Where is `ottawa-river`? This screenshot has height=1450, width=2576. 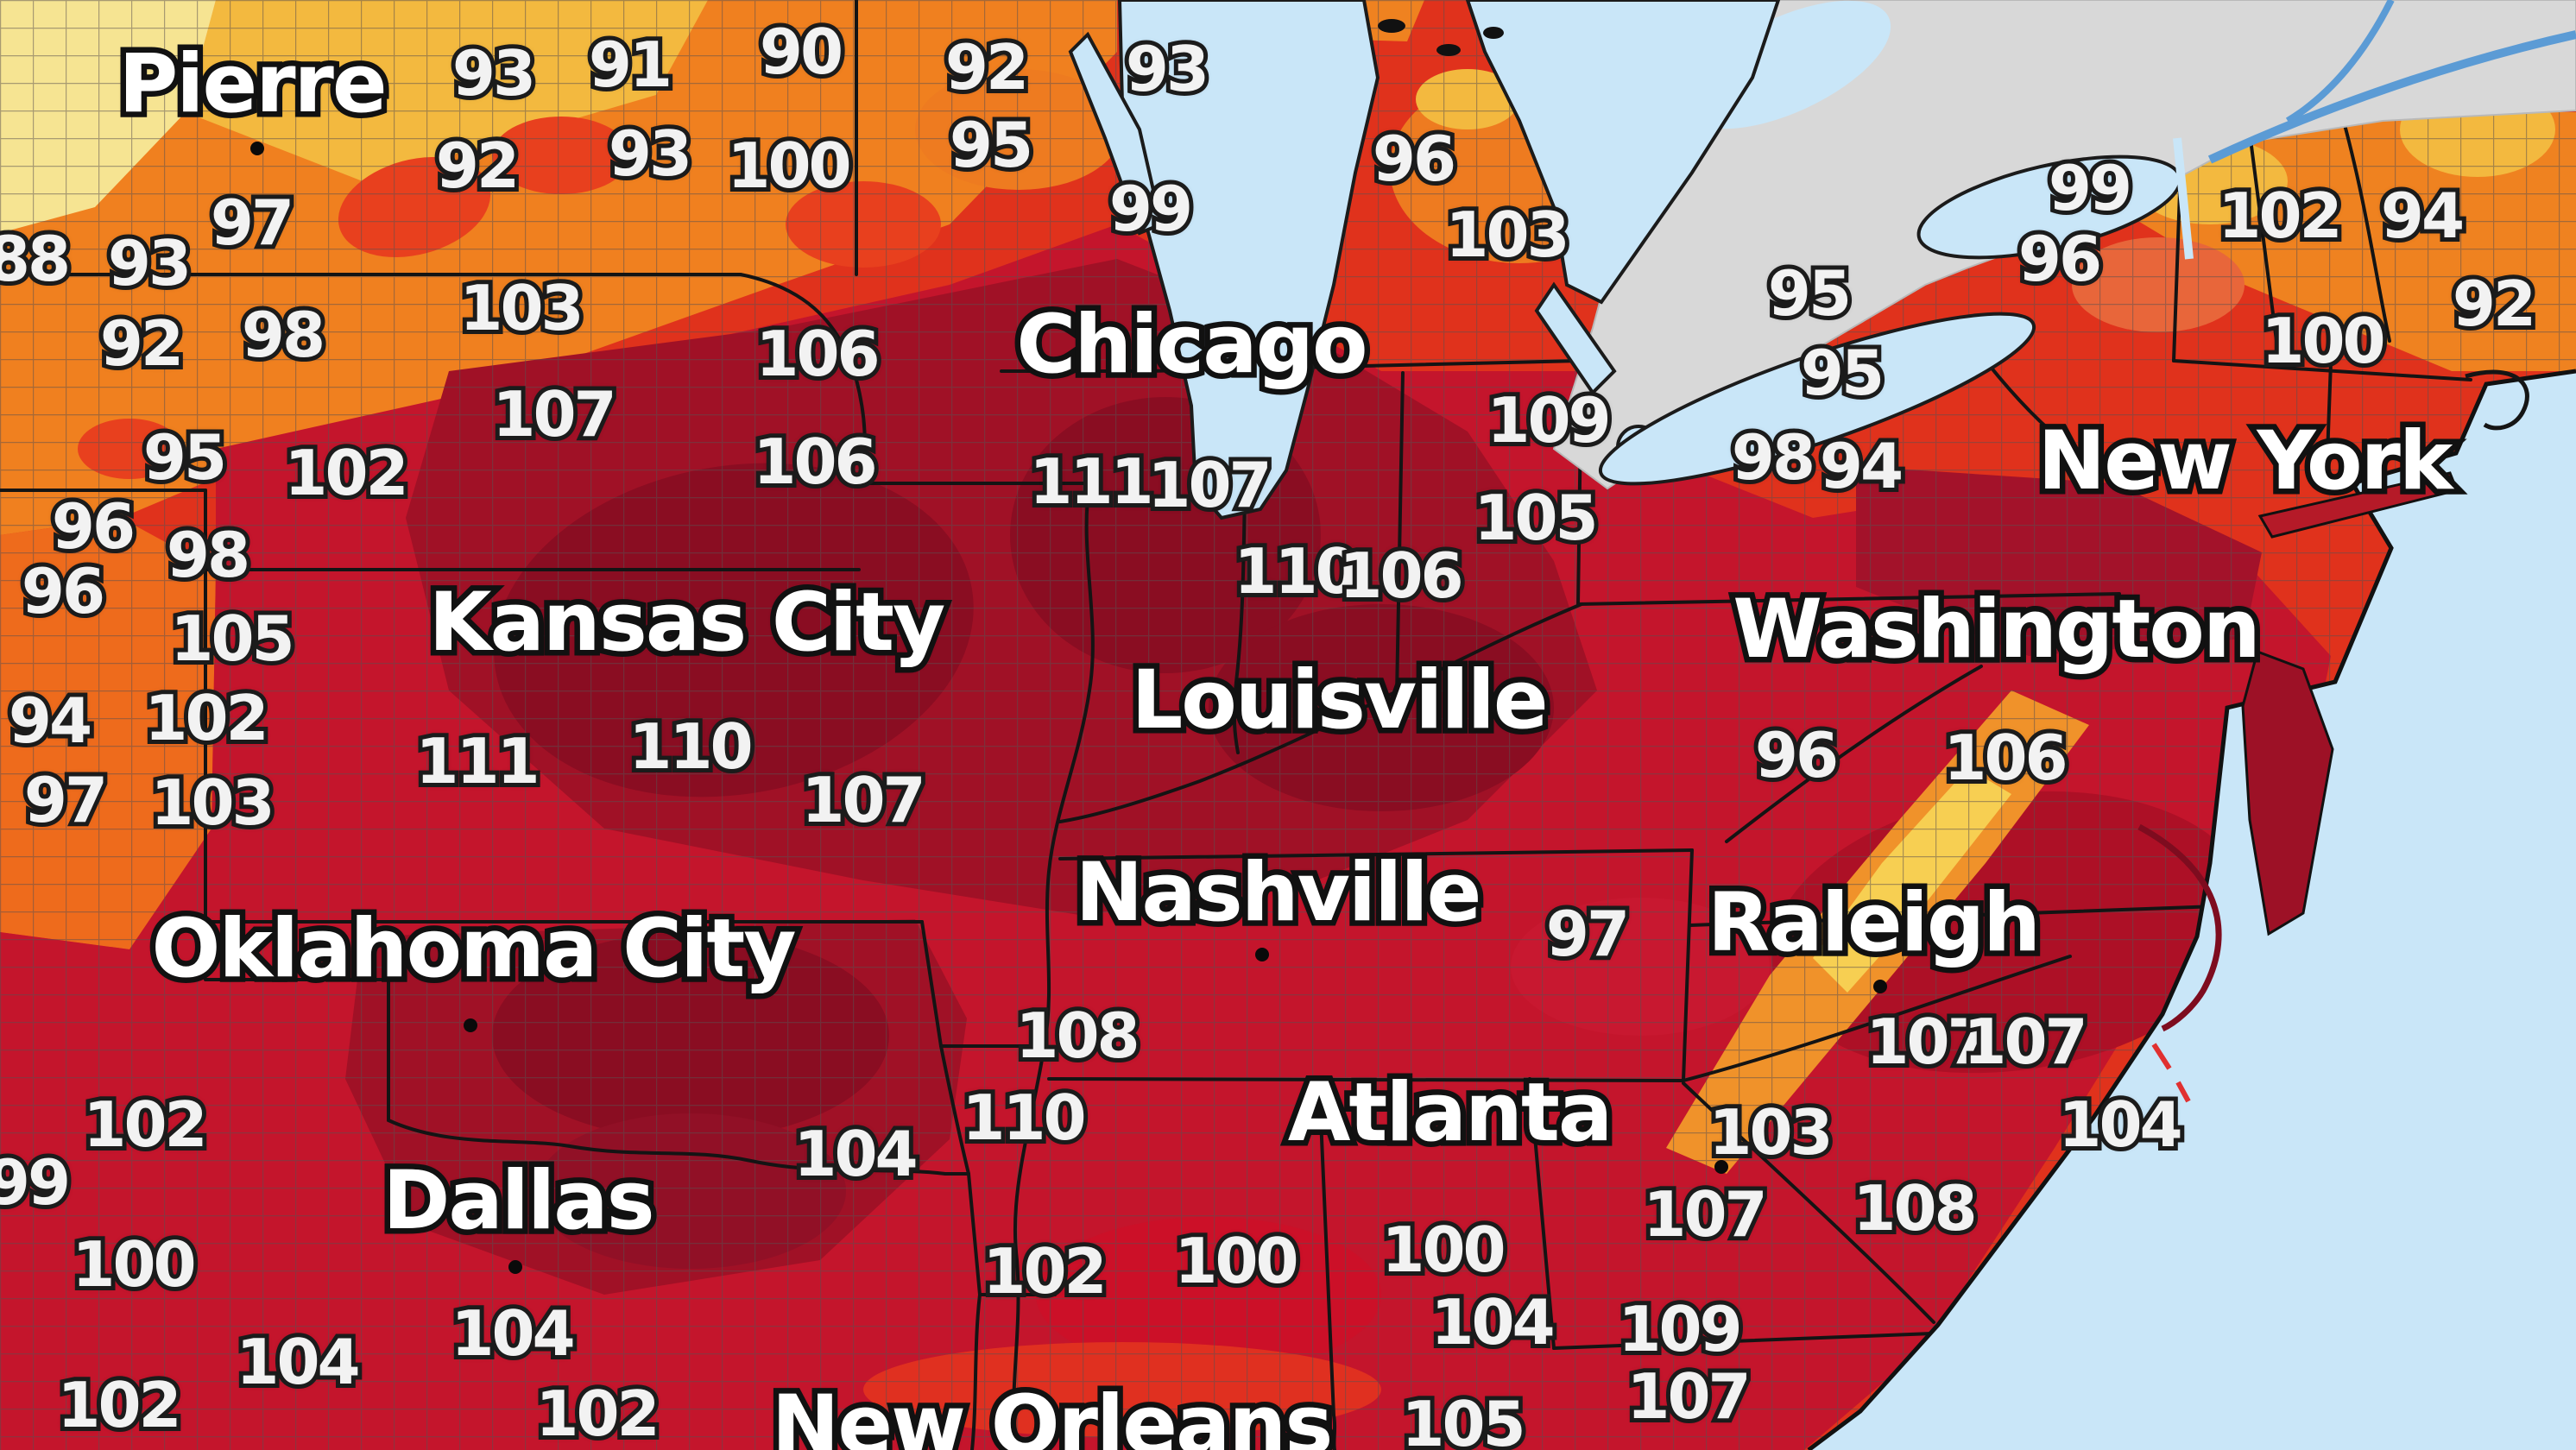 ottawa-river is located at coordinates (2340, 62).